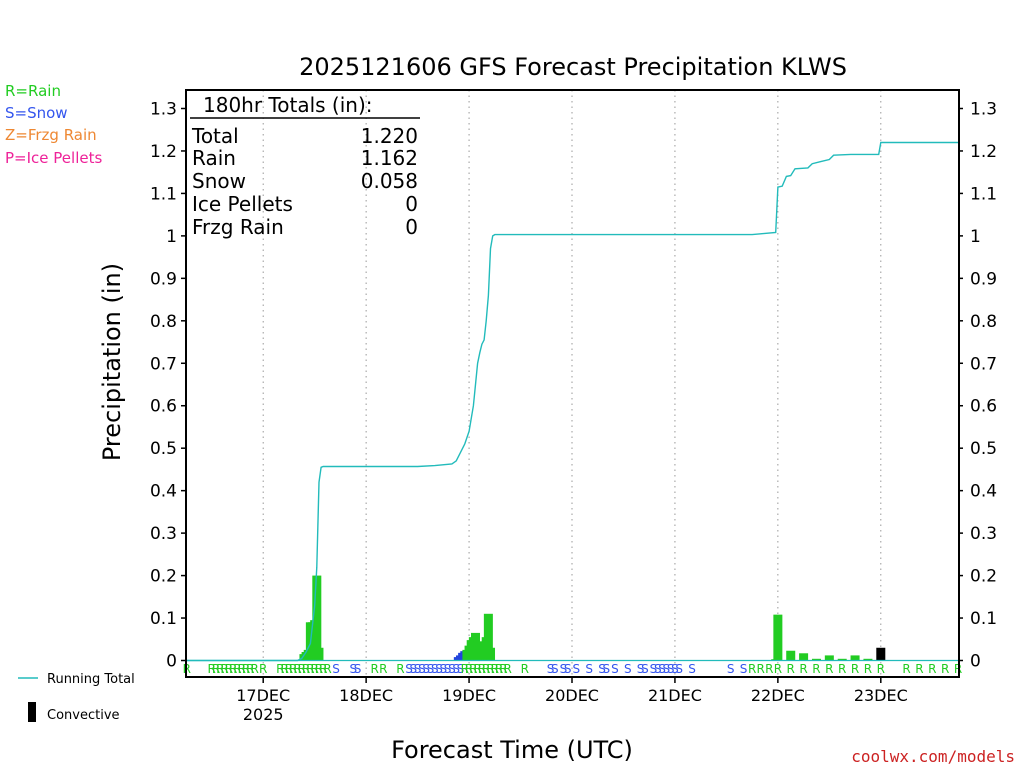 This screenshot has height=768, width=1024. I want to click on y-tick-label-left: 1.3, so click(163, 110).